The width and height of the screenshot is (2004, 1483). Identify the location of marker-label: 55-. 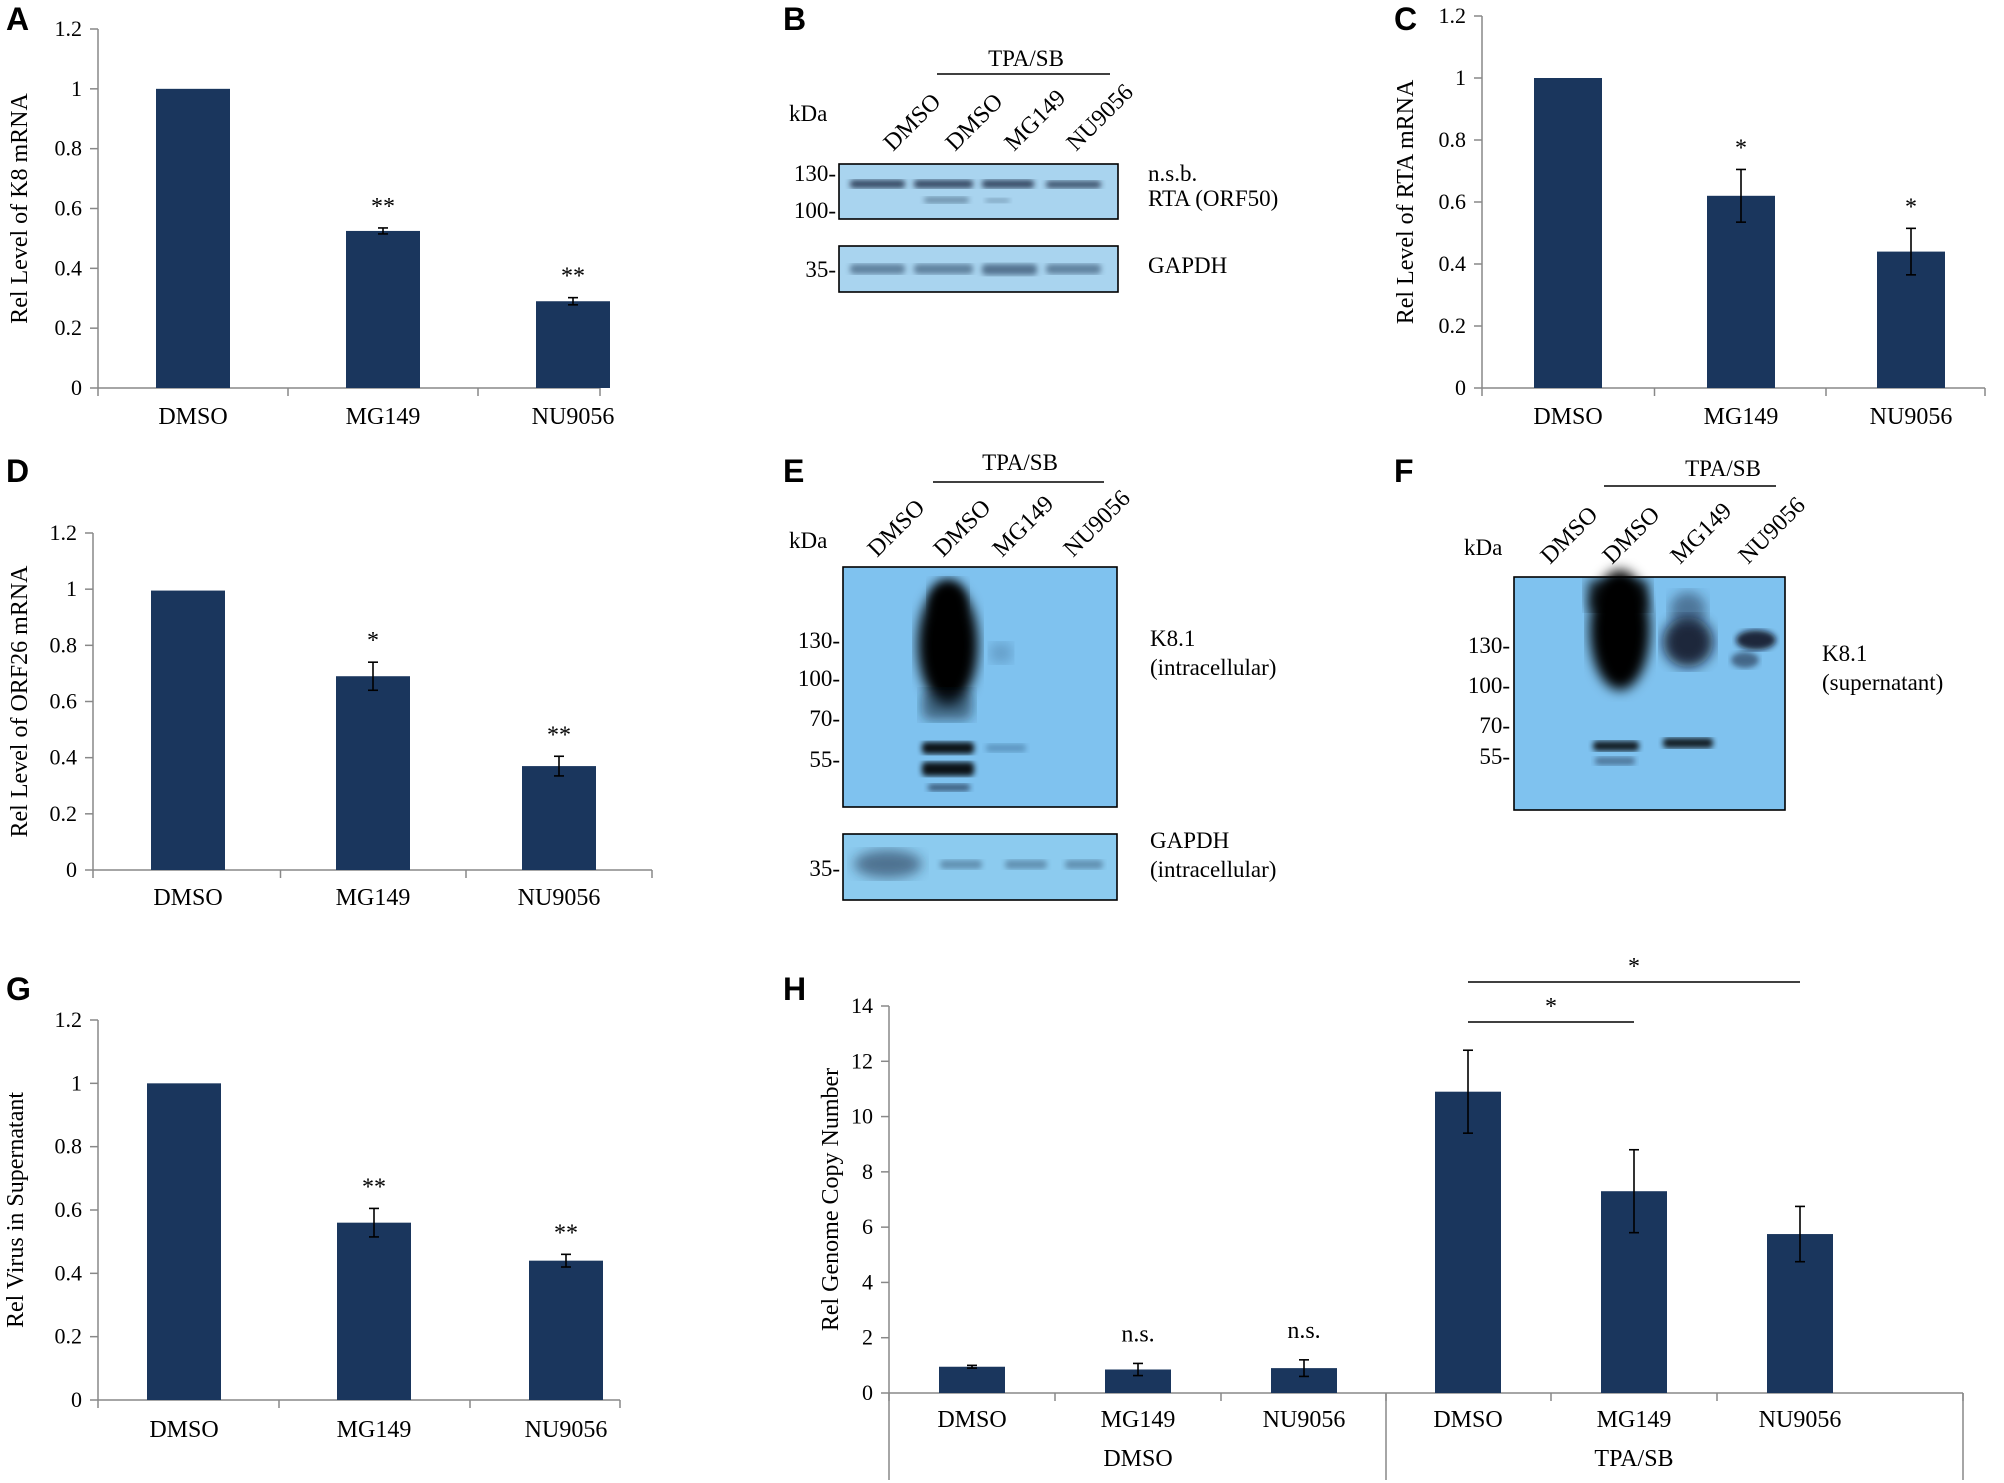
(824, 759).